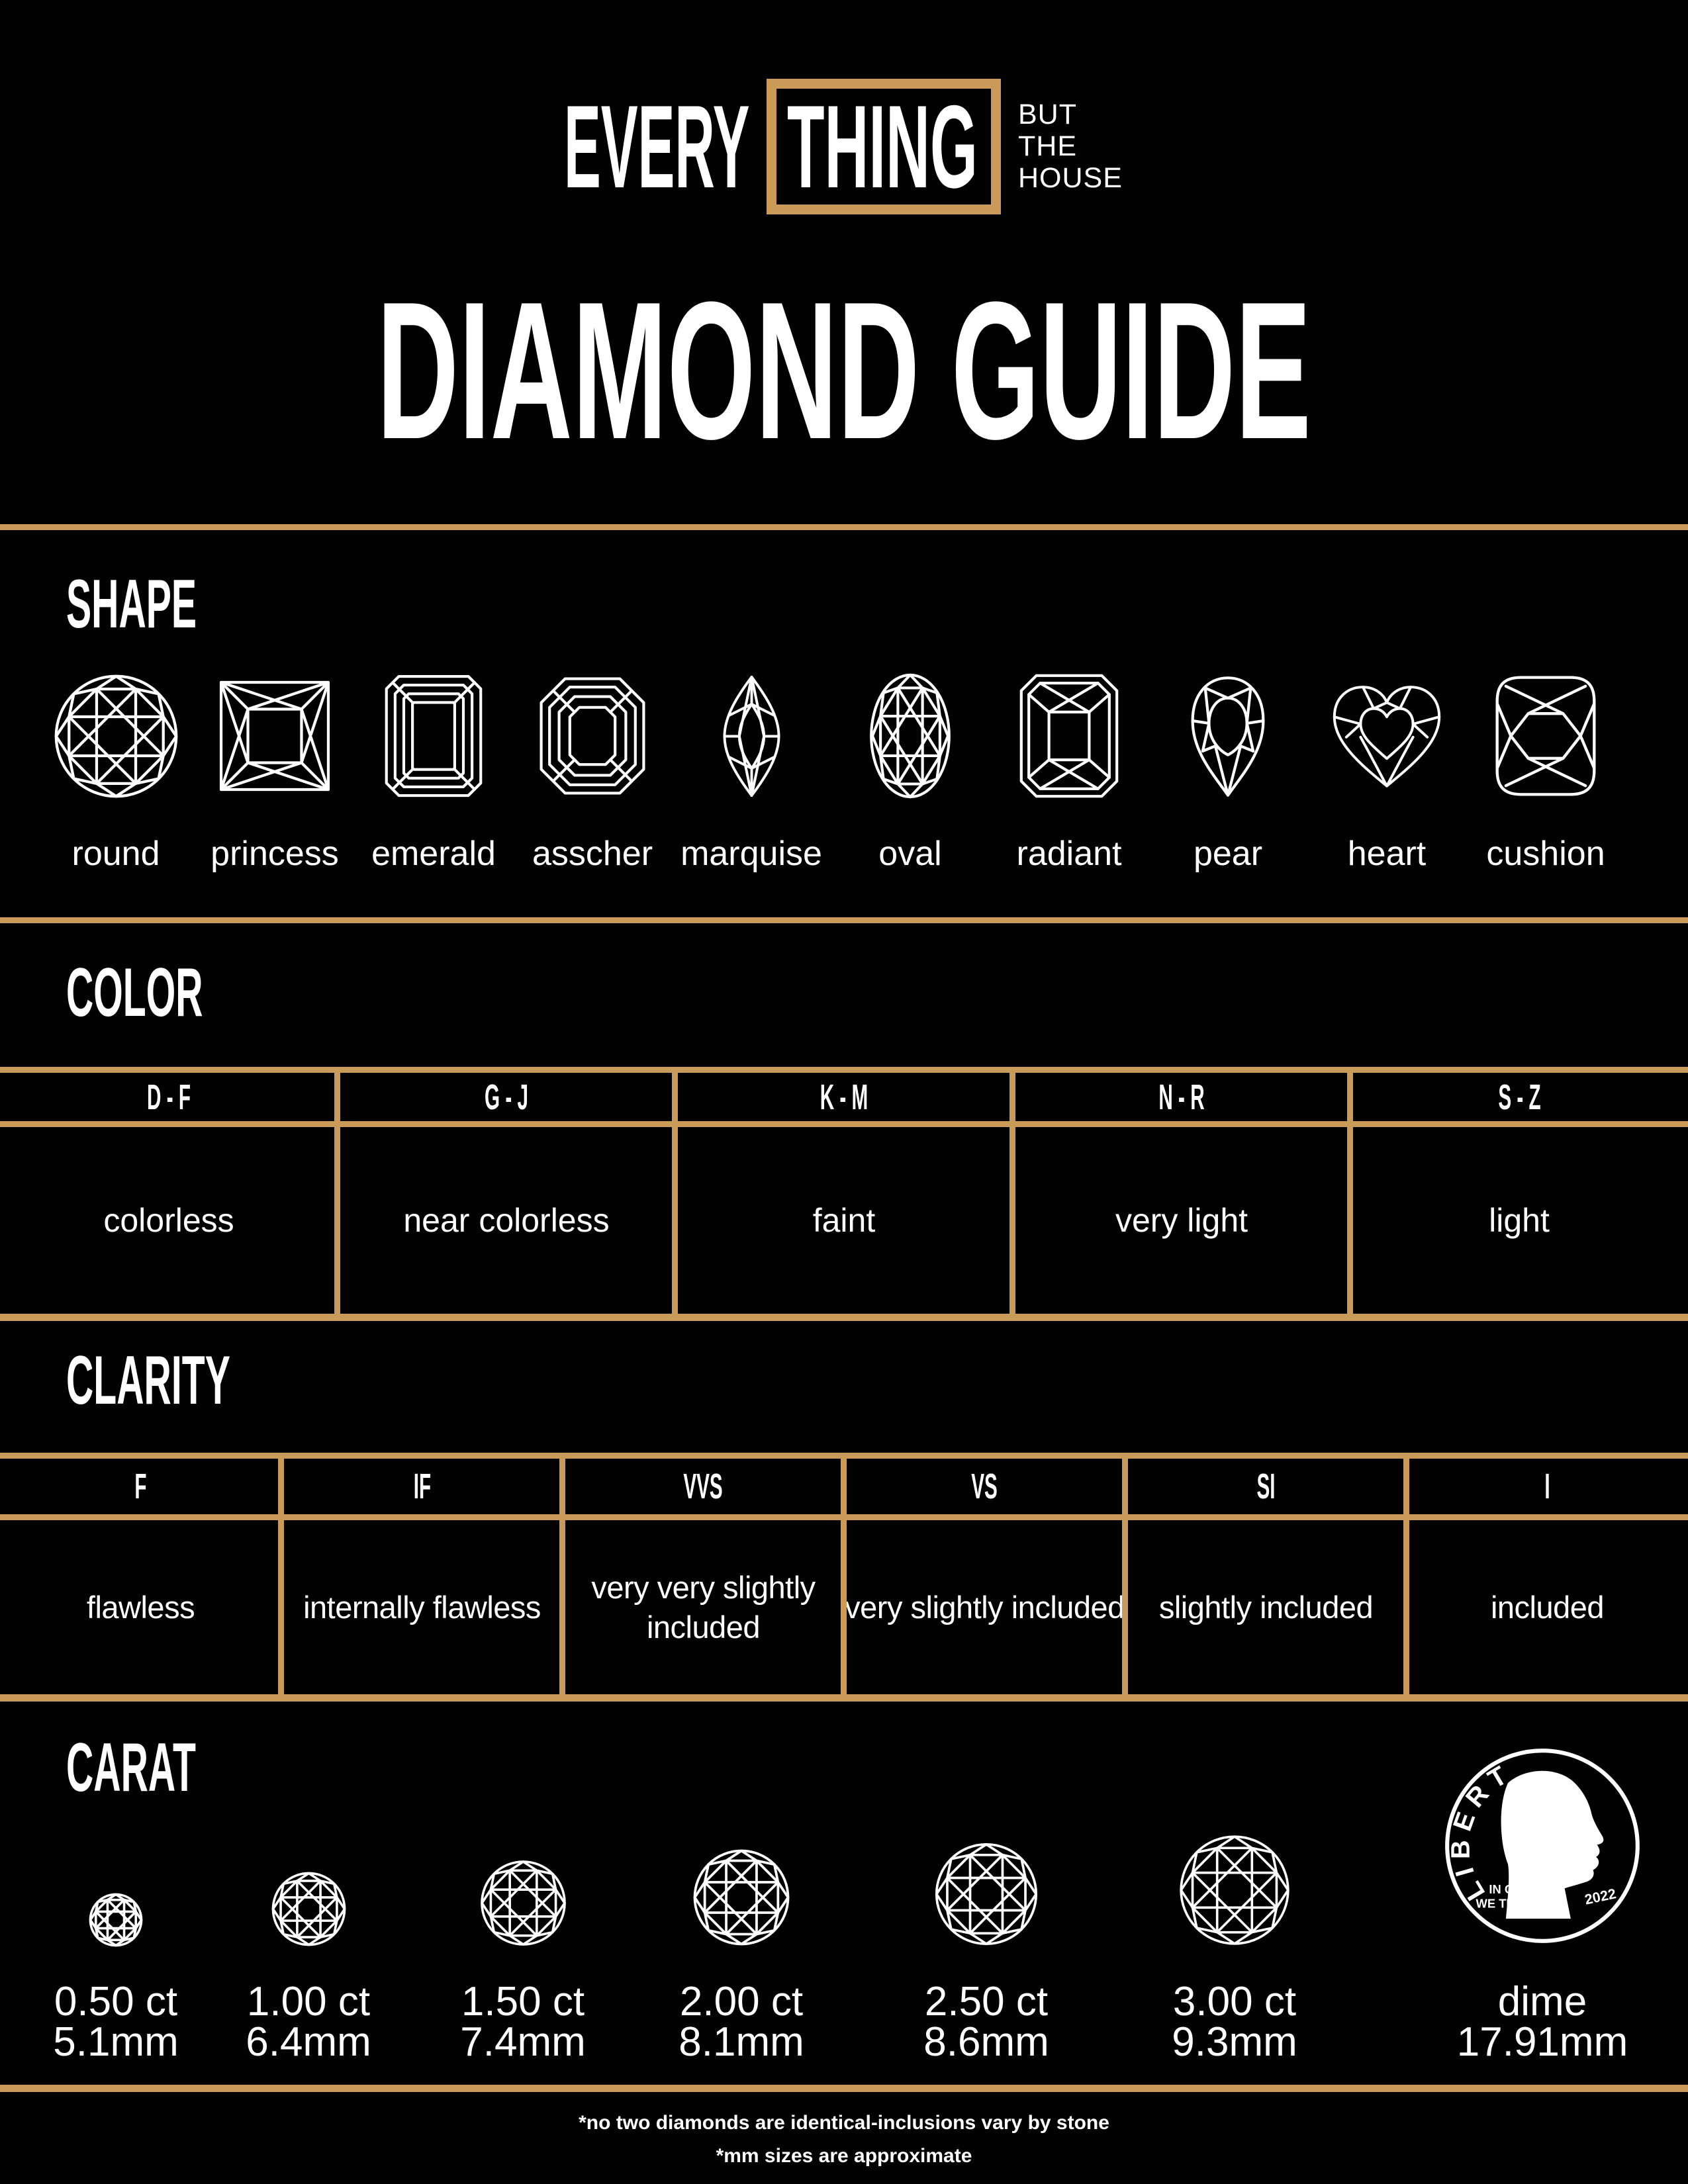 The width and height of the screenshot is (1688, 2184). I want to click on carat-label: dime 17.91mm, so click(1542, 2022).